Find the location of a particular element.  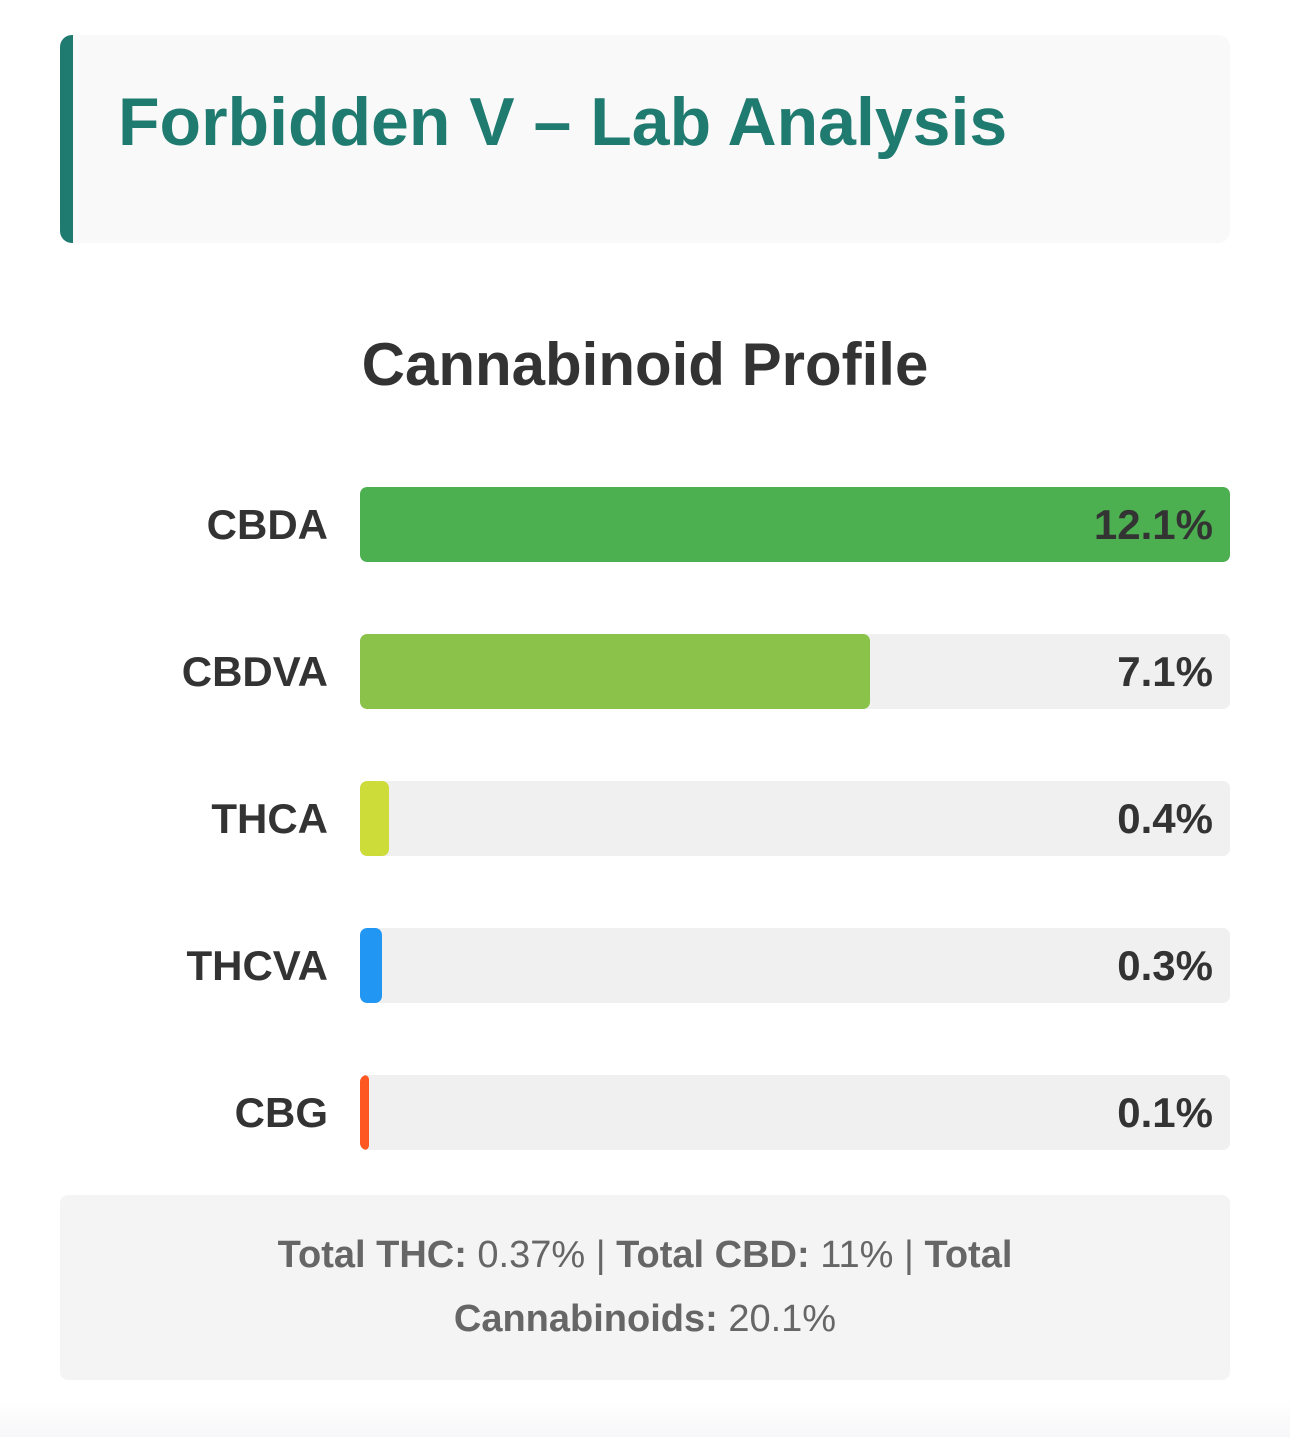

bar-row: CBG 0.1% is located at coordinates (645, 1112).